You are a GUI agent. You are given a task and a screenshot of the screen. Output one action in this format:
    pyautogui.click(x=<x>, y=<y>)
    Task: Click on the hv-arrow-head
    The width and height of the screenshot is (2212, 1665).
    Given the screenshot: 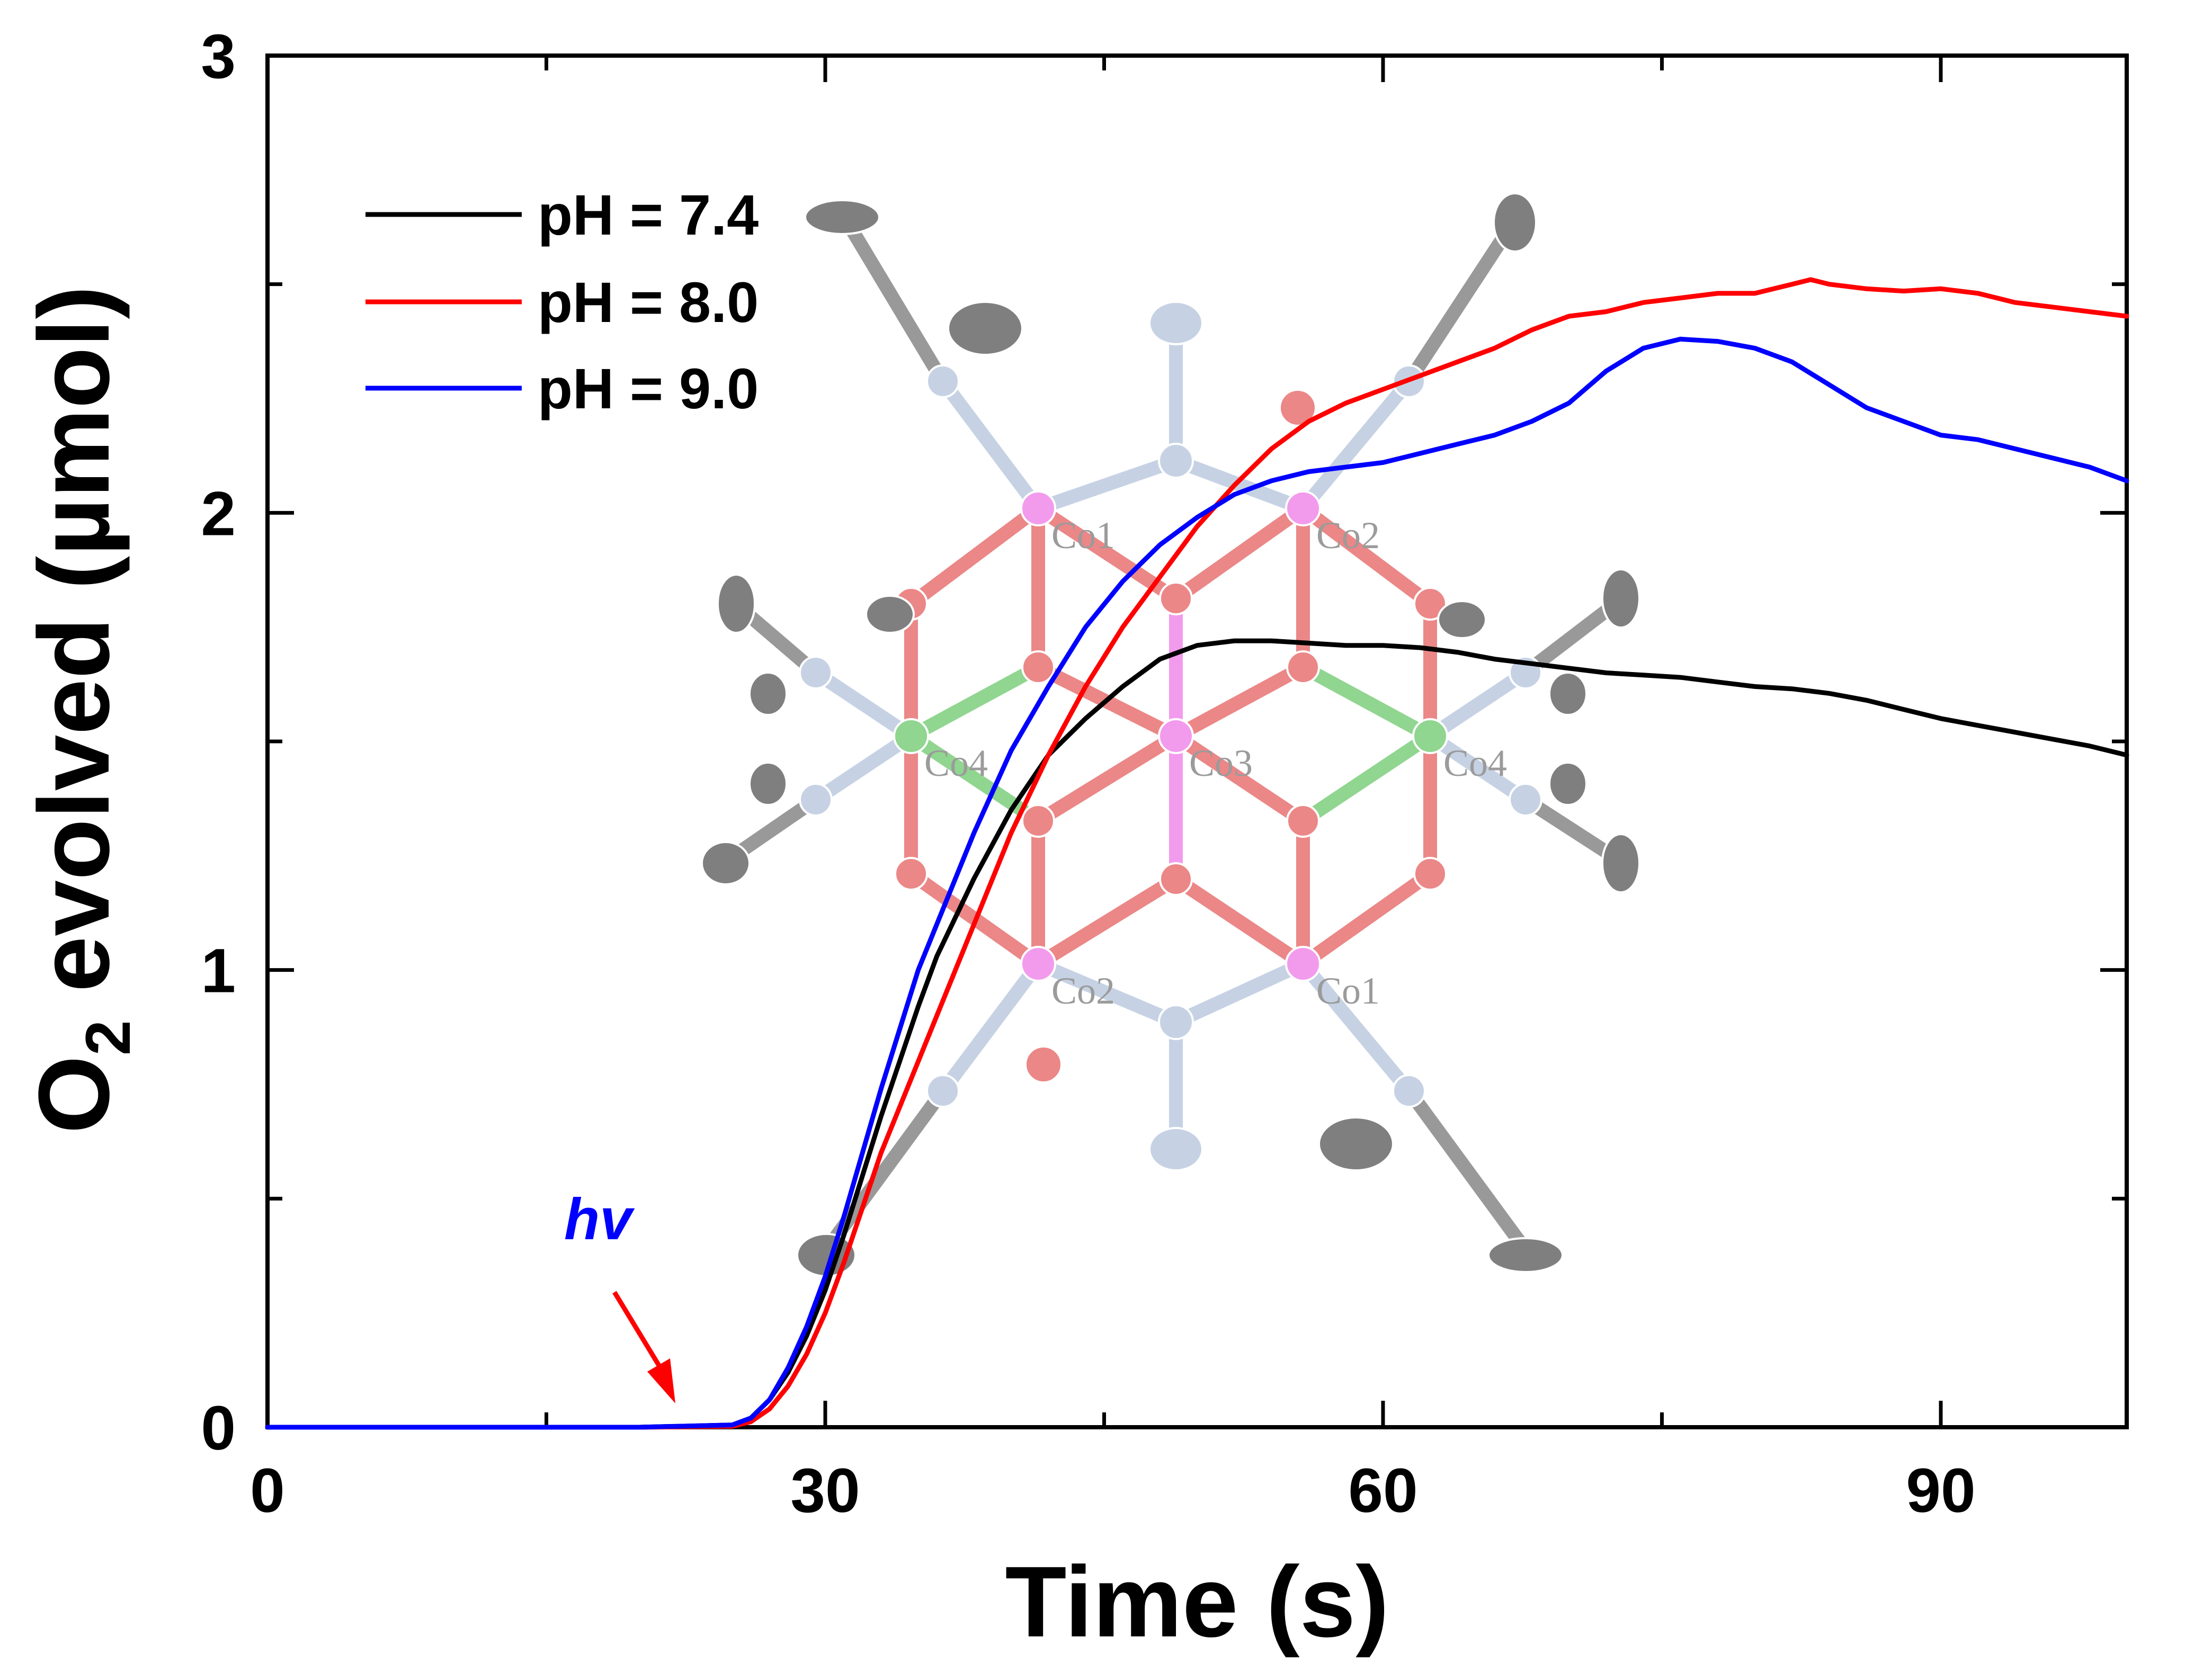 What is the action you would take?
    pyautogui.click(x=661, y=1380)
    